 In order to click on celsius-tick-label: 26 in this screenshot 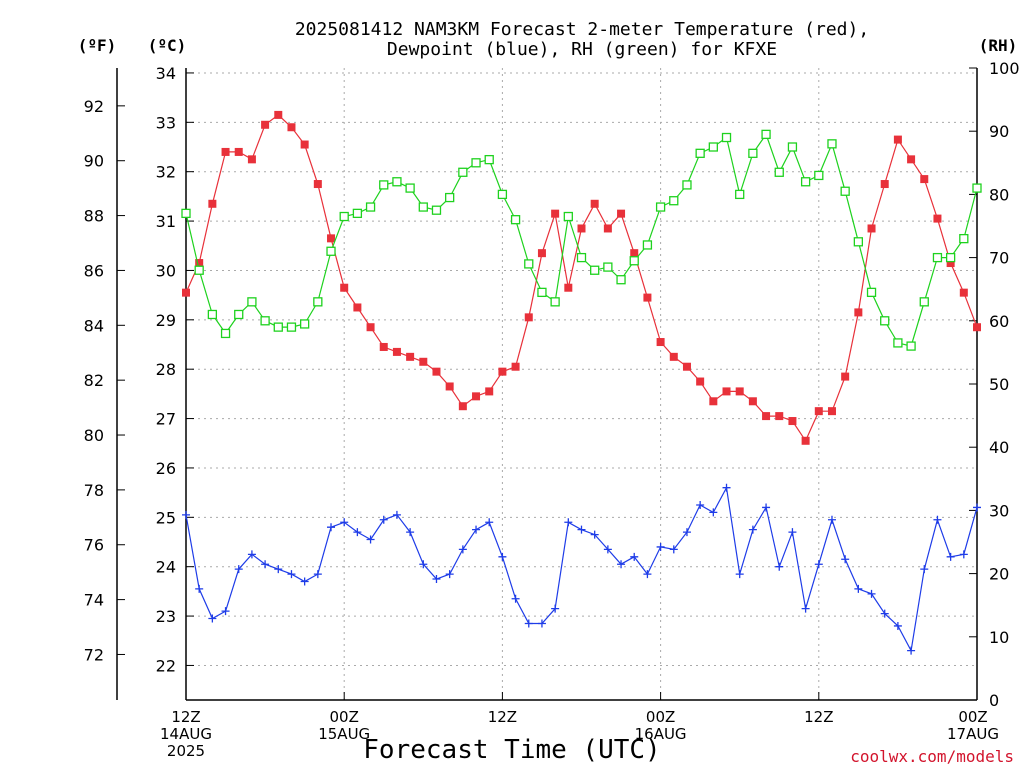, I will do `click(166, 468)`.